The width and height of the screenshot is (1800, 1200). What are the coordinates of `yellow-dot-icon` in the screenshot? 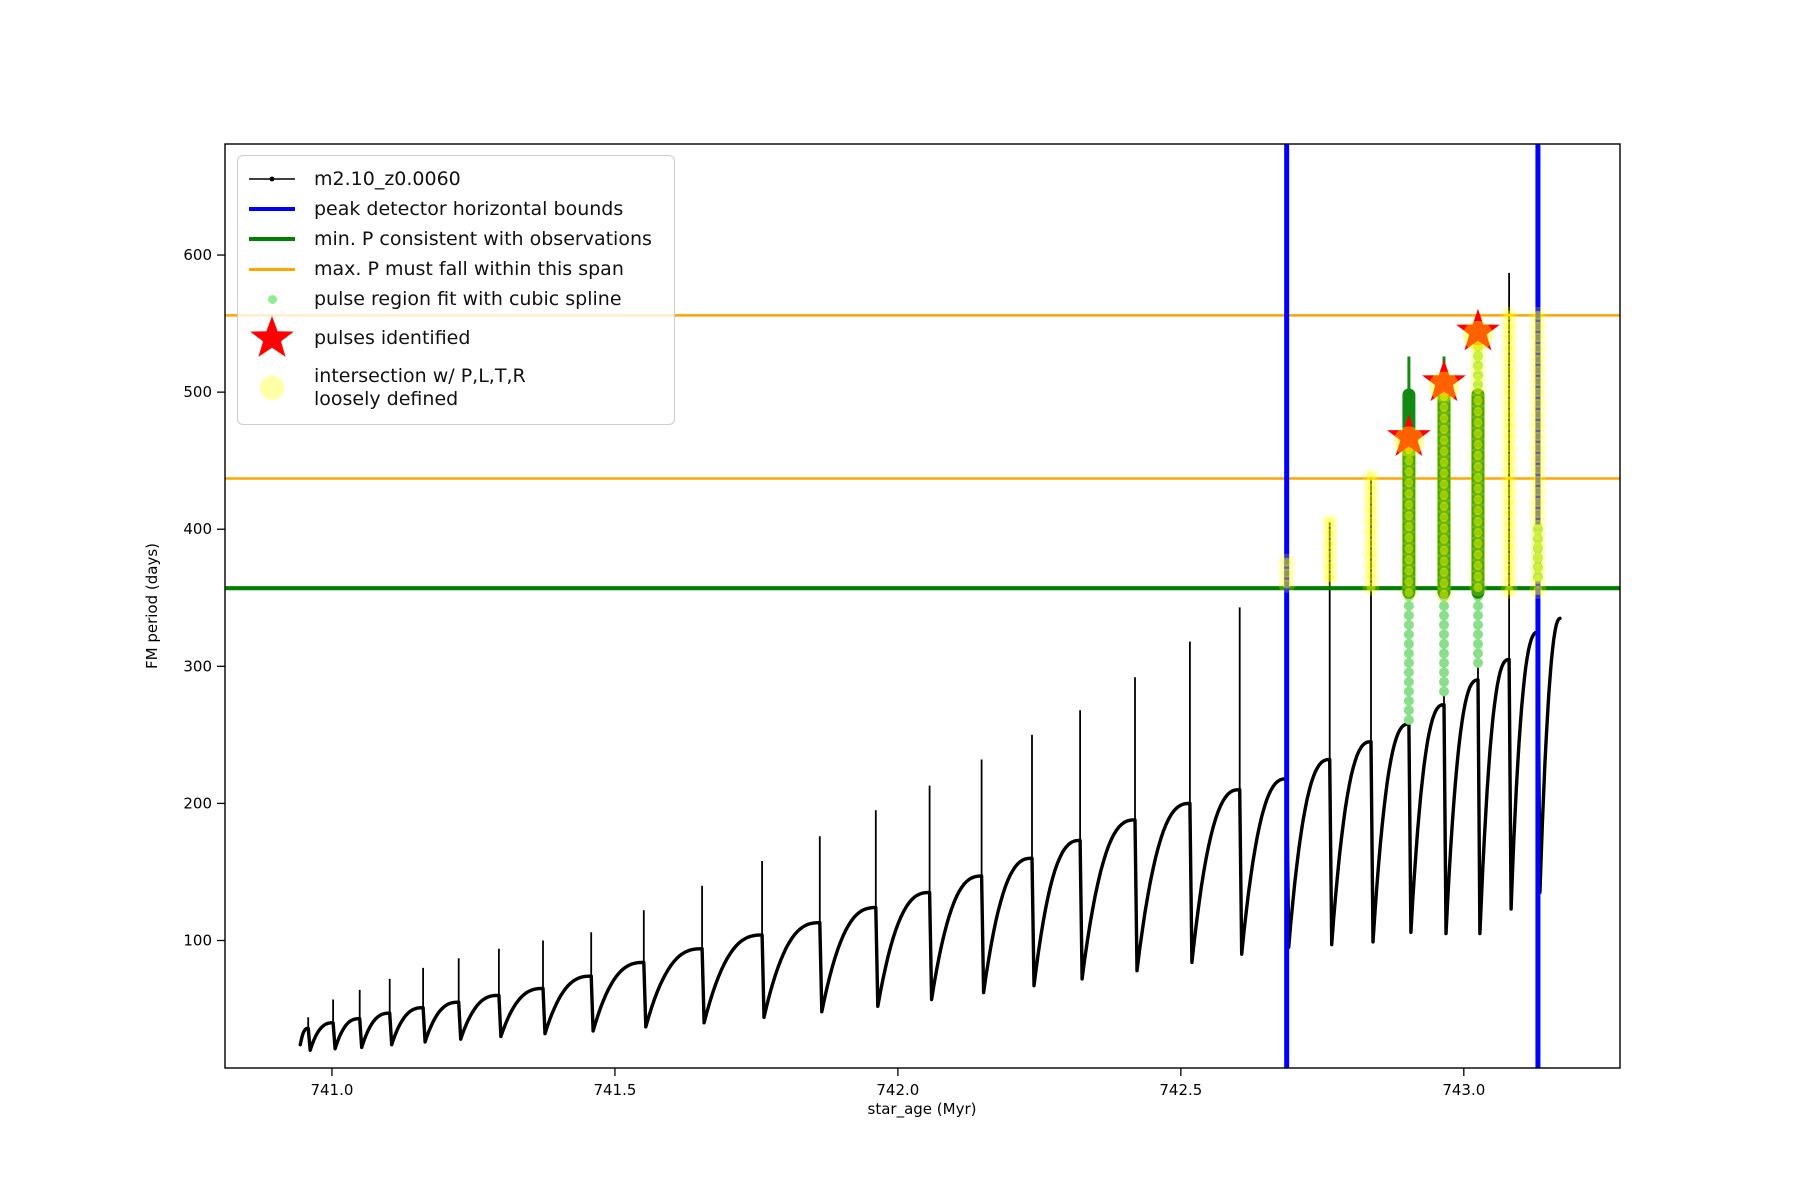 It's located at (272, 388).